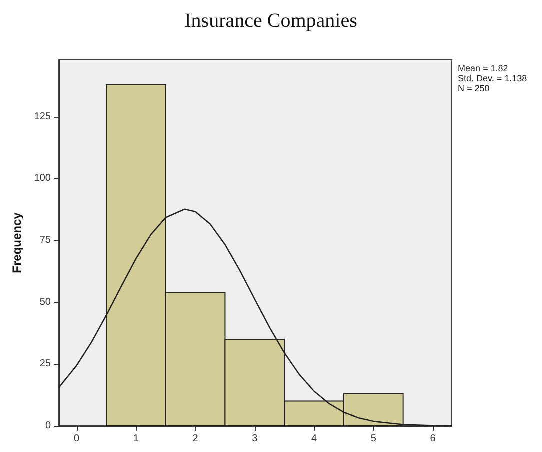 Image resolution: width=542 pixels, height=452 pixels. Describe the element at coordinates (43, 178) in the screenshot. I see `y-tick-label: 100` at that location.